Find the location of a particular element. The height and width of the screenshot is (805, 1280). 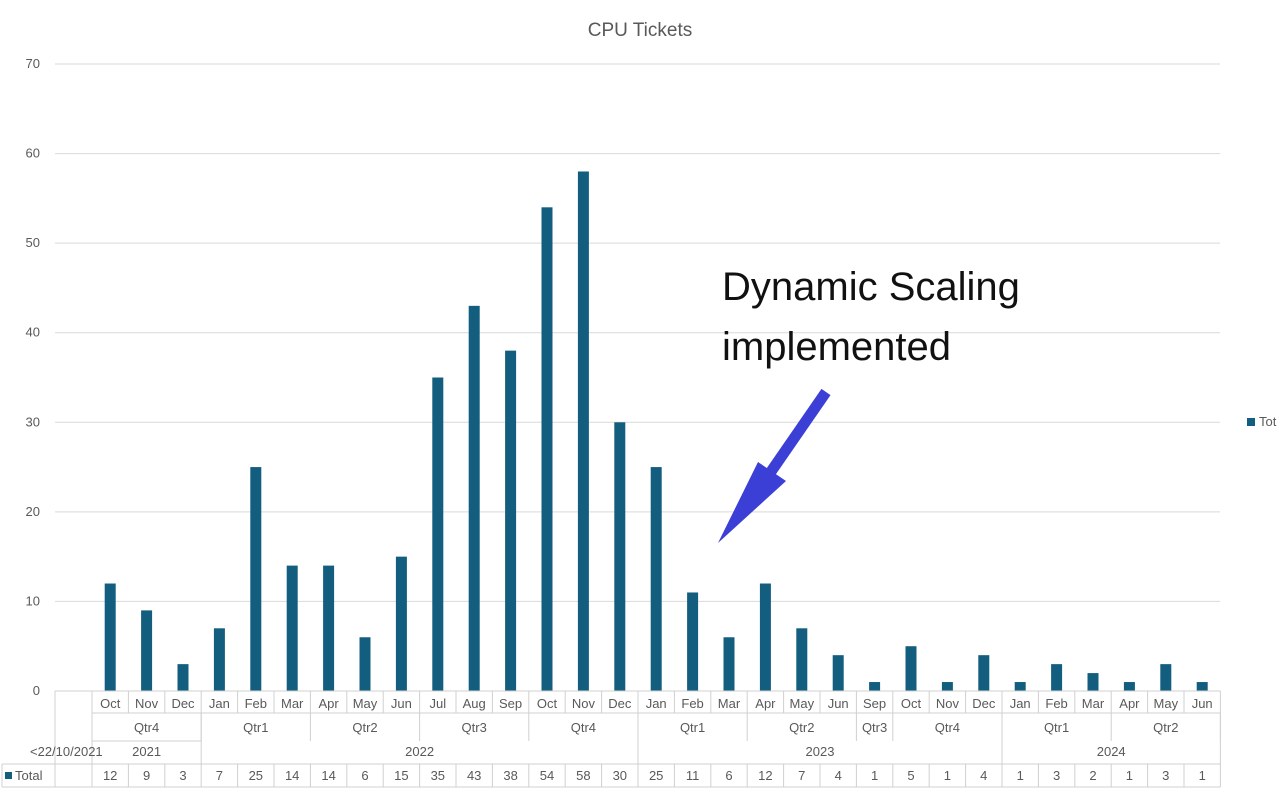

table-value-cell: 5 is located at coordinates (910, 775).